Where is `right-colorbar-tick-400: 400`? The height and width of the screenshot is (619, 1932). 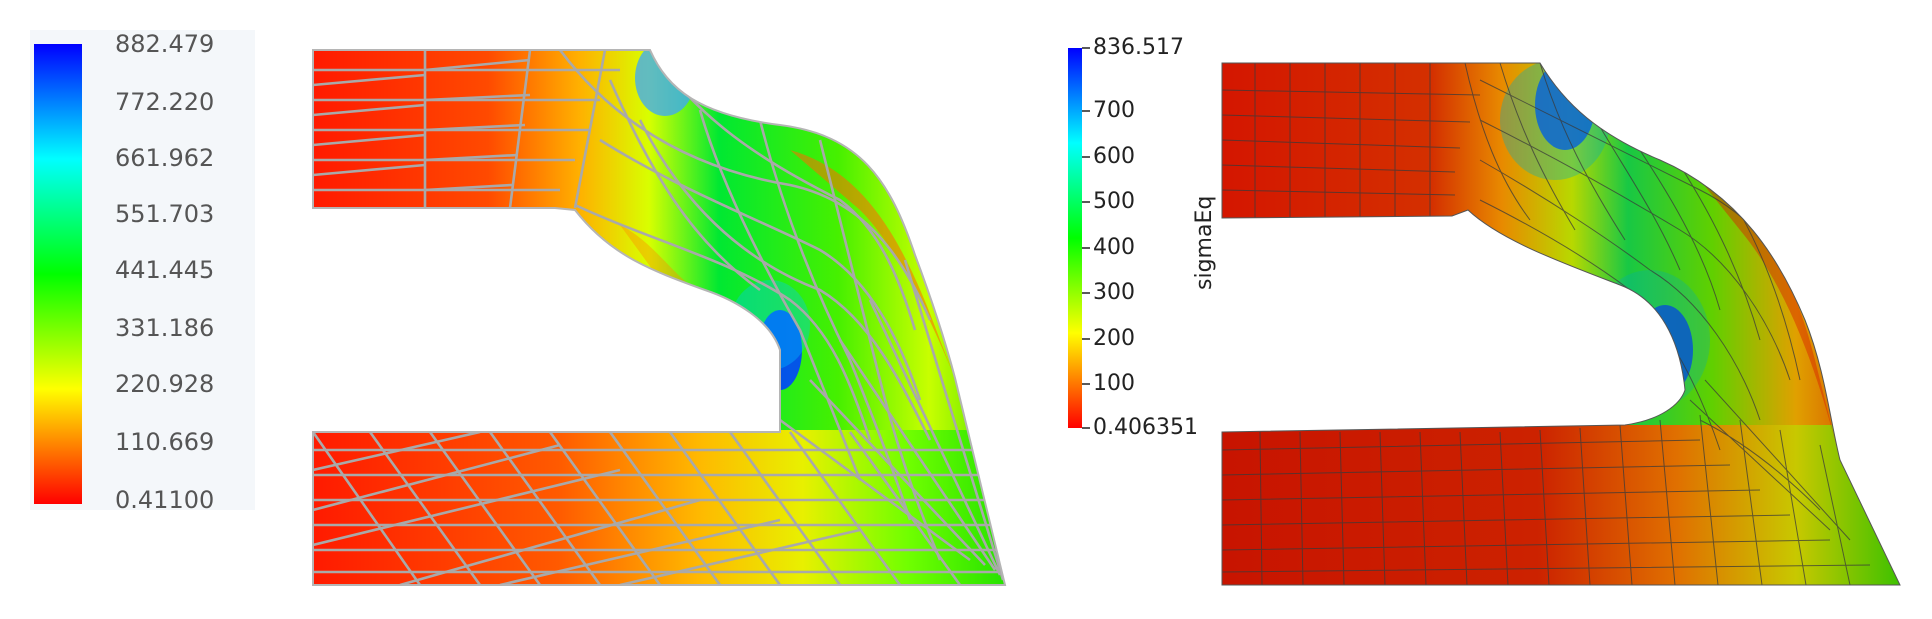 right-colorbar-tick-400: 400 is located at coordinates (1114, 247).